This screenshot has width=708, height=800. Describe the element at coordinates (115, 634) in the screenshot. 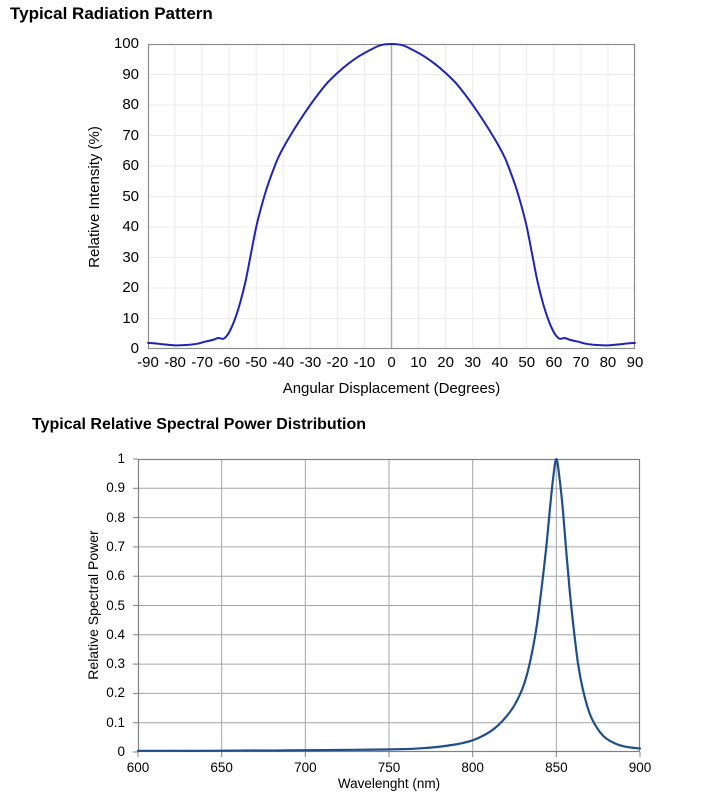

I see `y-tick-label: 0.4` at that location.